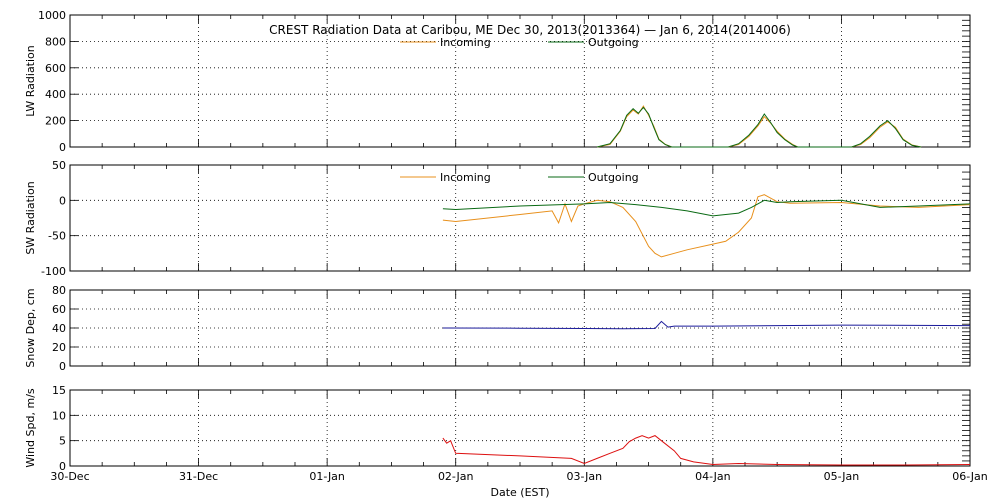 The height and width of the screenshot is (500, 1000). What do you see at coordinates (970, 476) in the screenshot?
I see `xtick-label: 06-Jan` at bounding box center [970, 476].